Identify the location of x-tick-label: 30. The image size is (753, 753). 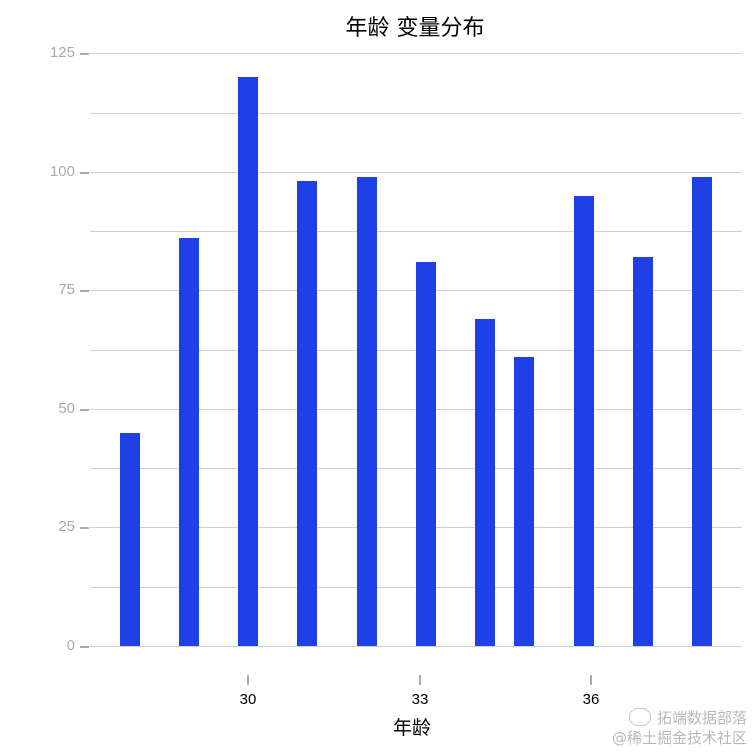
(248, 699).